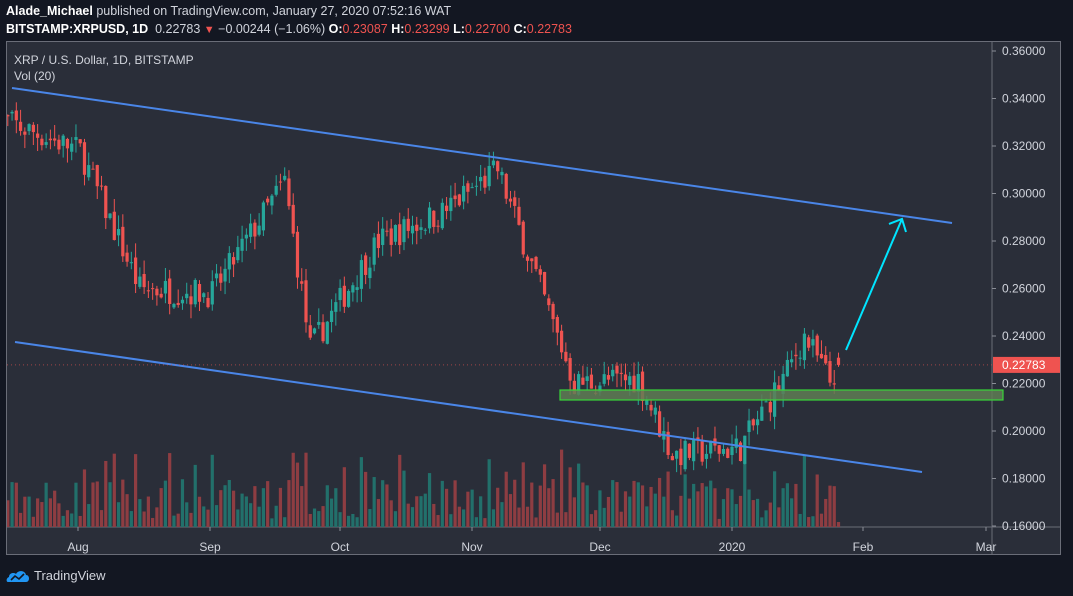 The image size is (1073, 596). I want to click on open-value: 0.23087, so click(365, 29).